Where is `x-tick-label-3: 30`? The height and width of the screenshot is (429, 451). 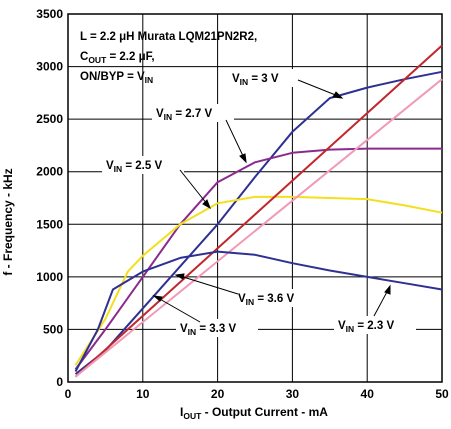 x-tick-label-3: 30 is located at coordinates (293, 394).